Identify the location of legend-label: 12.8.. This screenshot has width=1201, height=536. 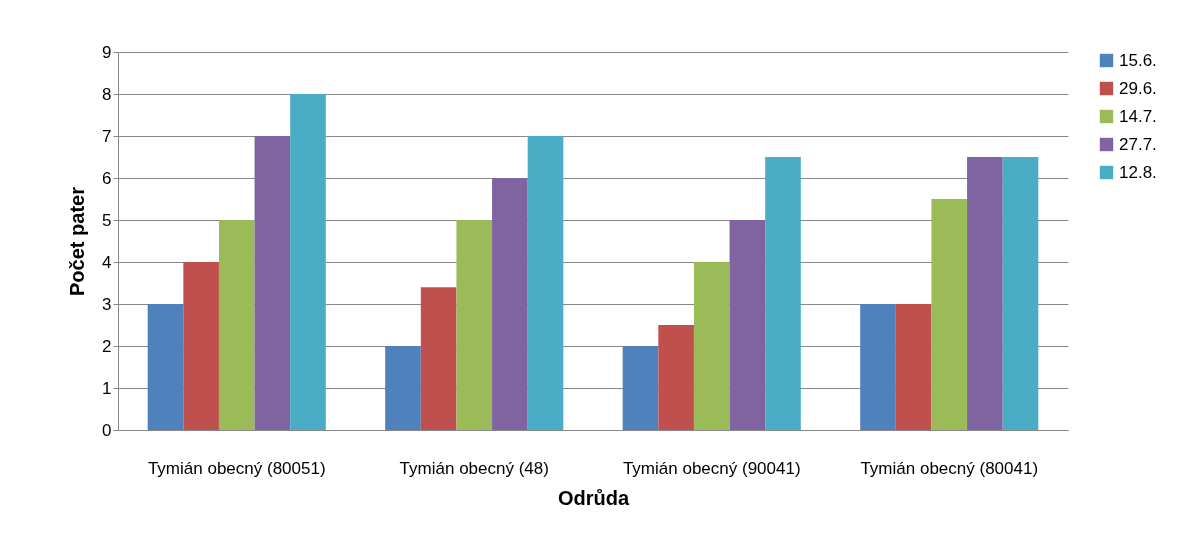
(1138, 172).